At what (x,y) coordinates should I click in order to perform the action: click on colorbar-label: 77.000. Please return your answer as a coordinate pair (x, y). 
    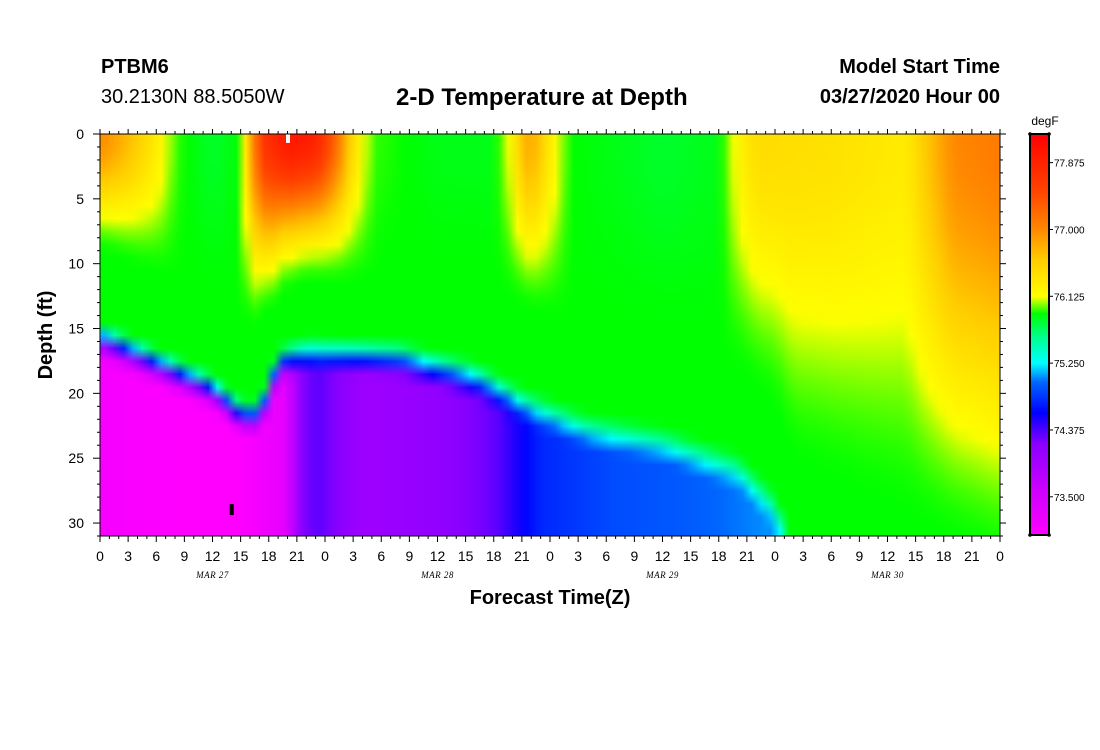
    Looking at the image, I should click on (1069, 230).